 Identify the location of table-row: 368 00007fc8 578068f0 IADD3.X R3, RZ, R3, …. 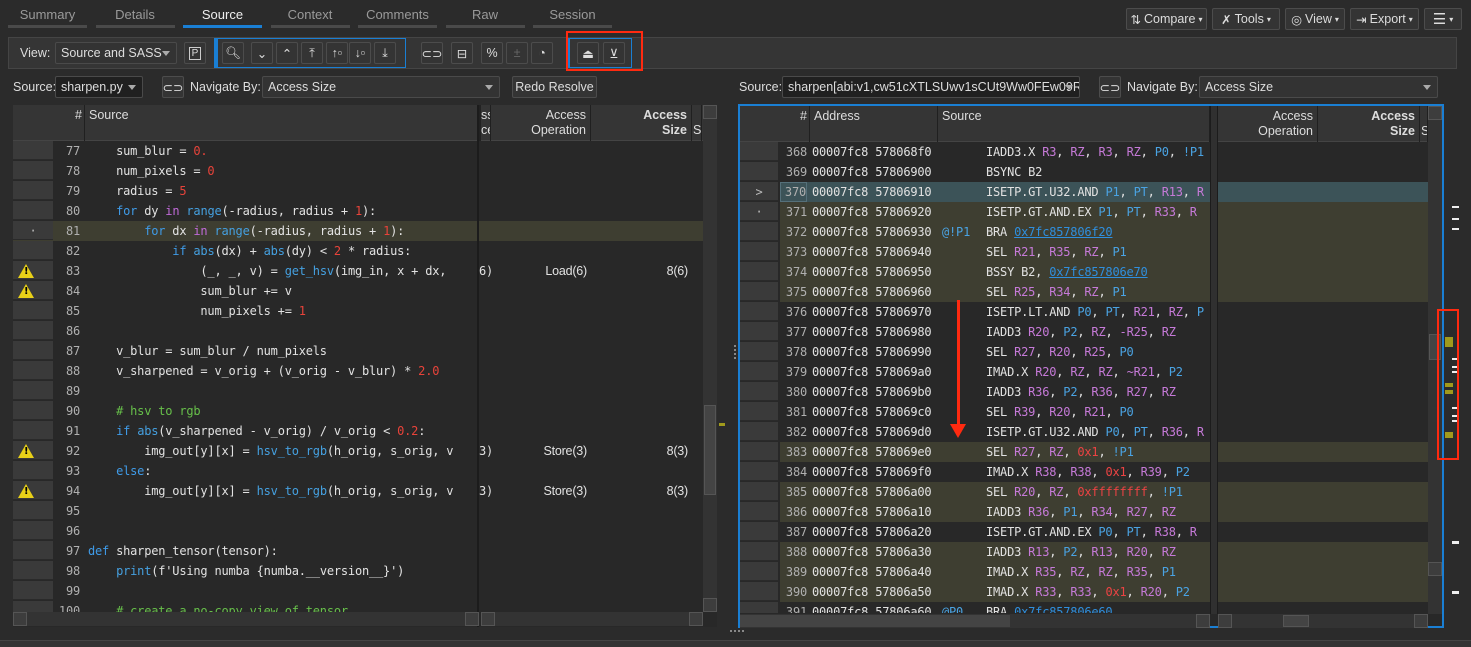
(1084, 152).